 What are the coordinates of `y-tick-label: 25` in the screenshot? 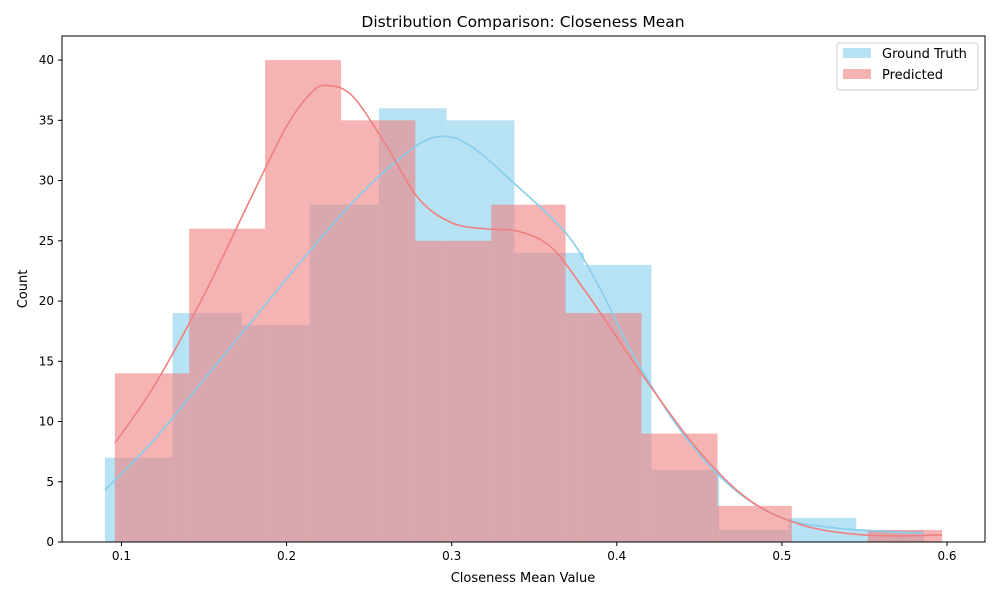 It's located at (46, 241).